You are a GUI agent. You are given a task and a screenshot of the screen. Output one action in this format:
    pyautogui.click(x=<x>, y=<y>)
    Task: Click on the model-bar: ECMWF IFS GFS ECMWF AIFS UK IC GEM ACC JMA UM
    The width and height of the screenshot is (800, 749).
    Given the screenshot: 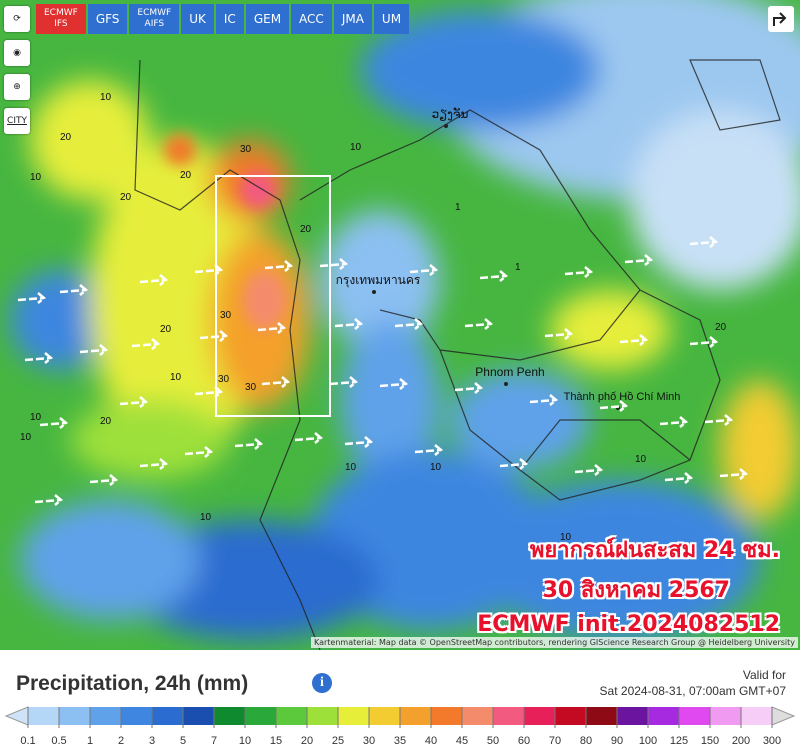 What is the action you would take?
    pyautogui.click(x=223, y=19)
    